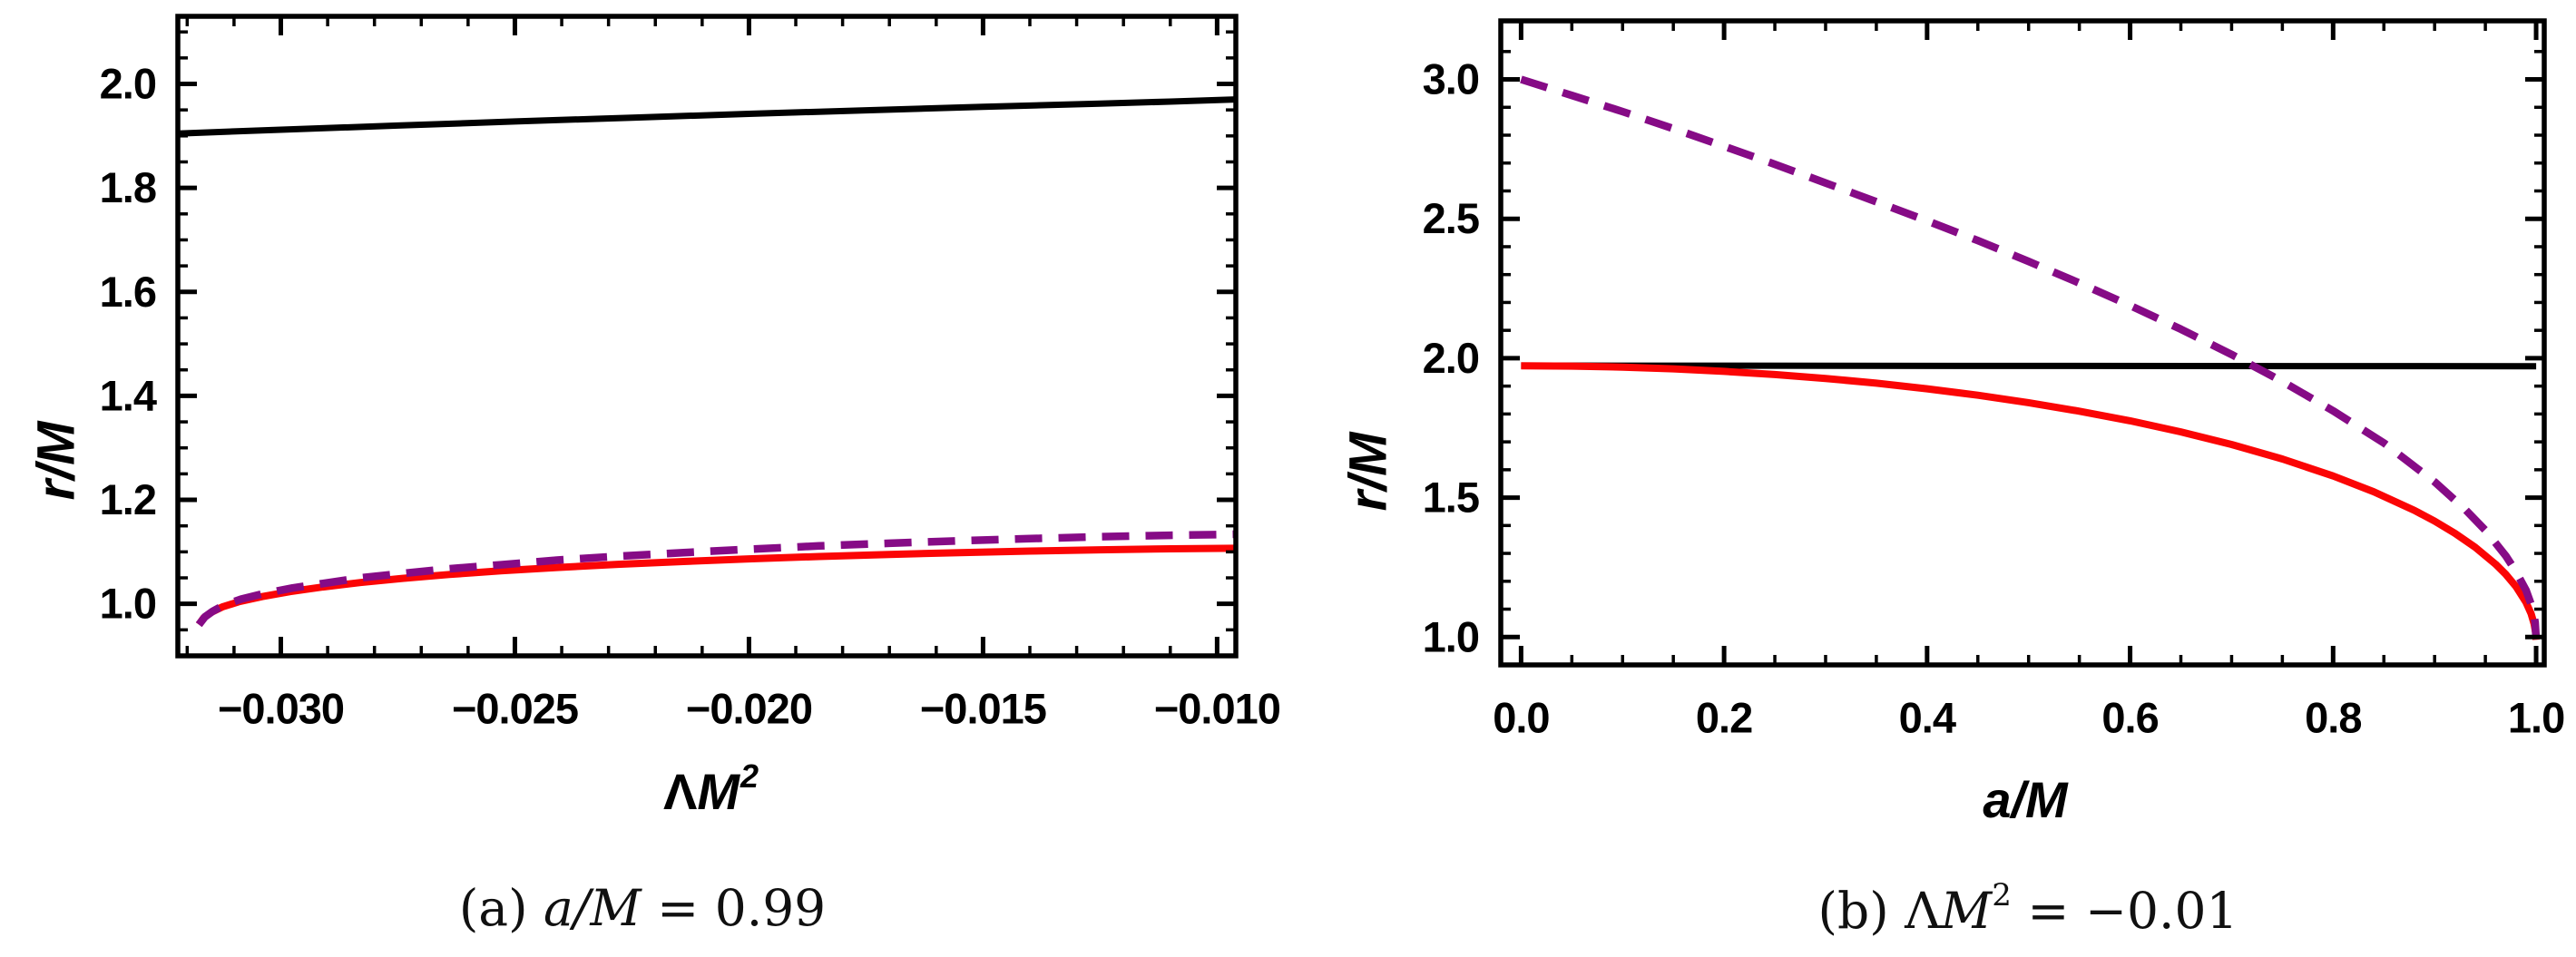  Describe the element at coordinates (983, 708) in the screenshot. I see `x-tick-label: −0.015` at that location.